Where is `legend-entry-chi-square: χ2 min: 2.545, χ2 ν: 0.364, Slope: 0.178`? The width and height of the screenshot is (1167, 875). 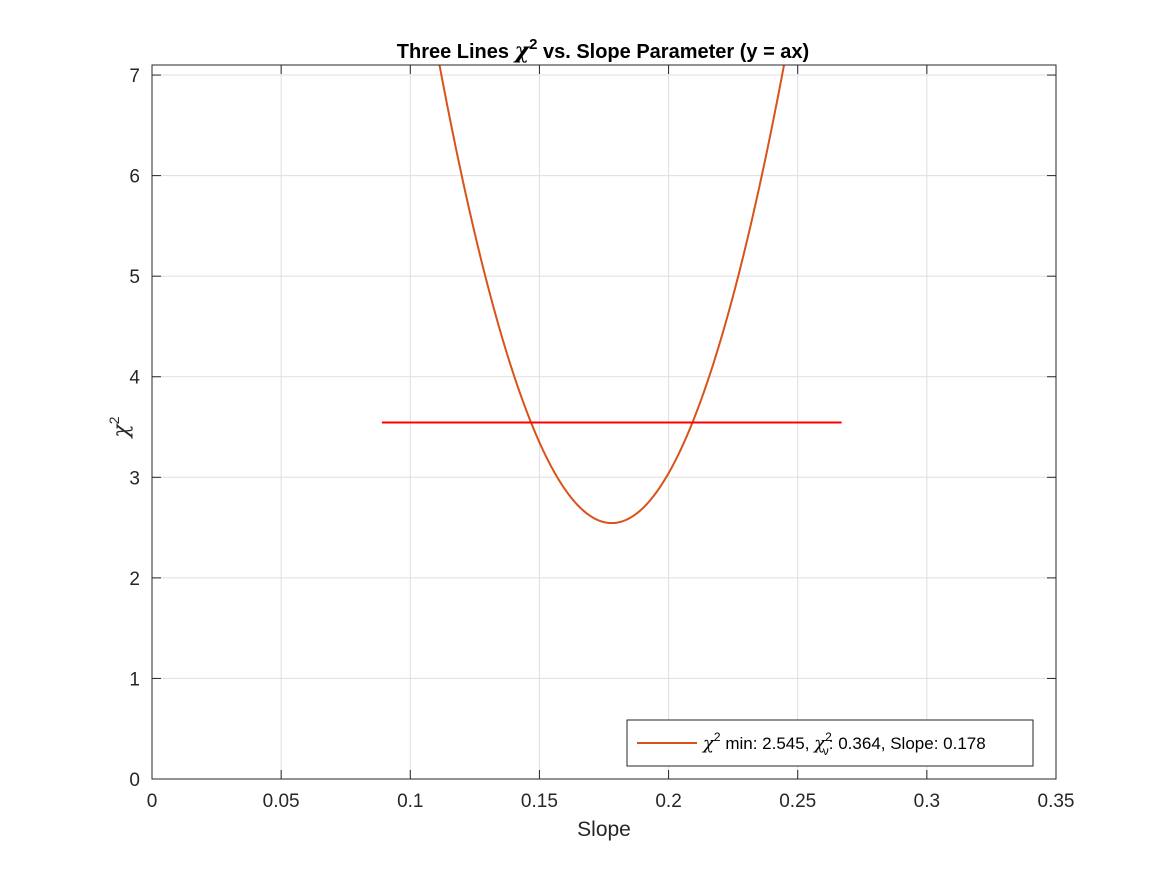
legend-entry-chi-square: χ2 min: 2.545, χ2 ν: 0.364, Slope: 0.178 is located at coordinates (843, 744).